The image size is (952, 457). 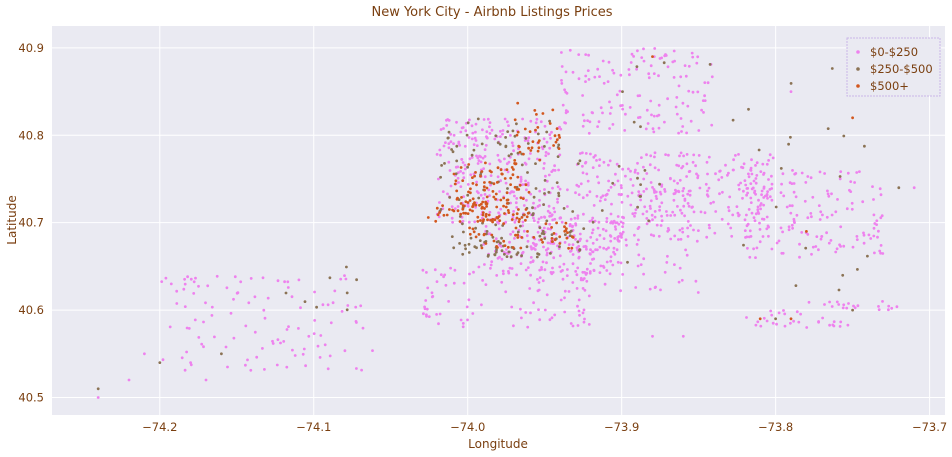 What do you see at coordinates (159, 427) in the screenshot?
I see `x-tick-label: −74.2` at bounding box center [159, 427].